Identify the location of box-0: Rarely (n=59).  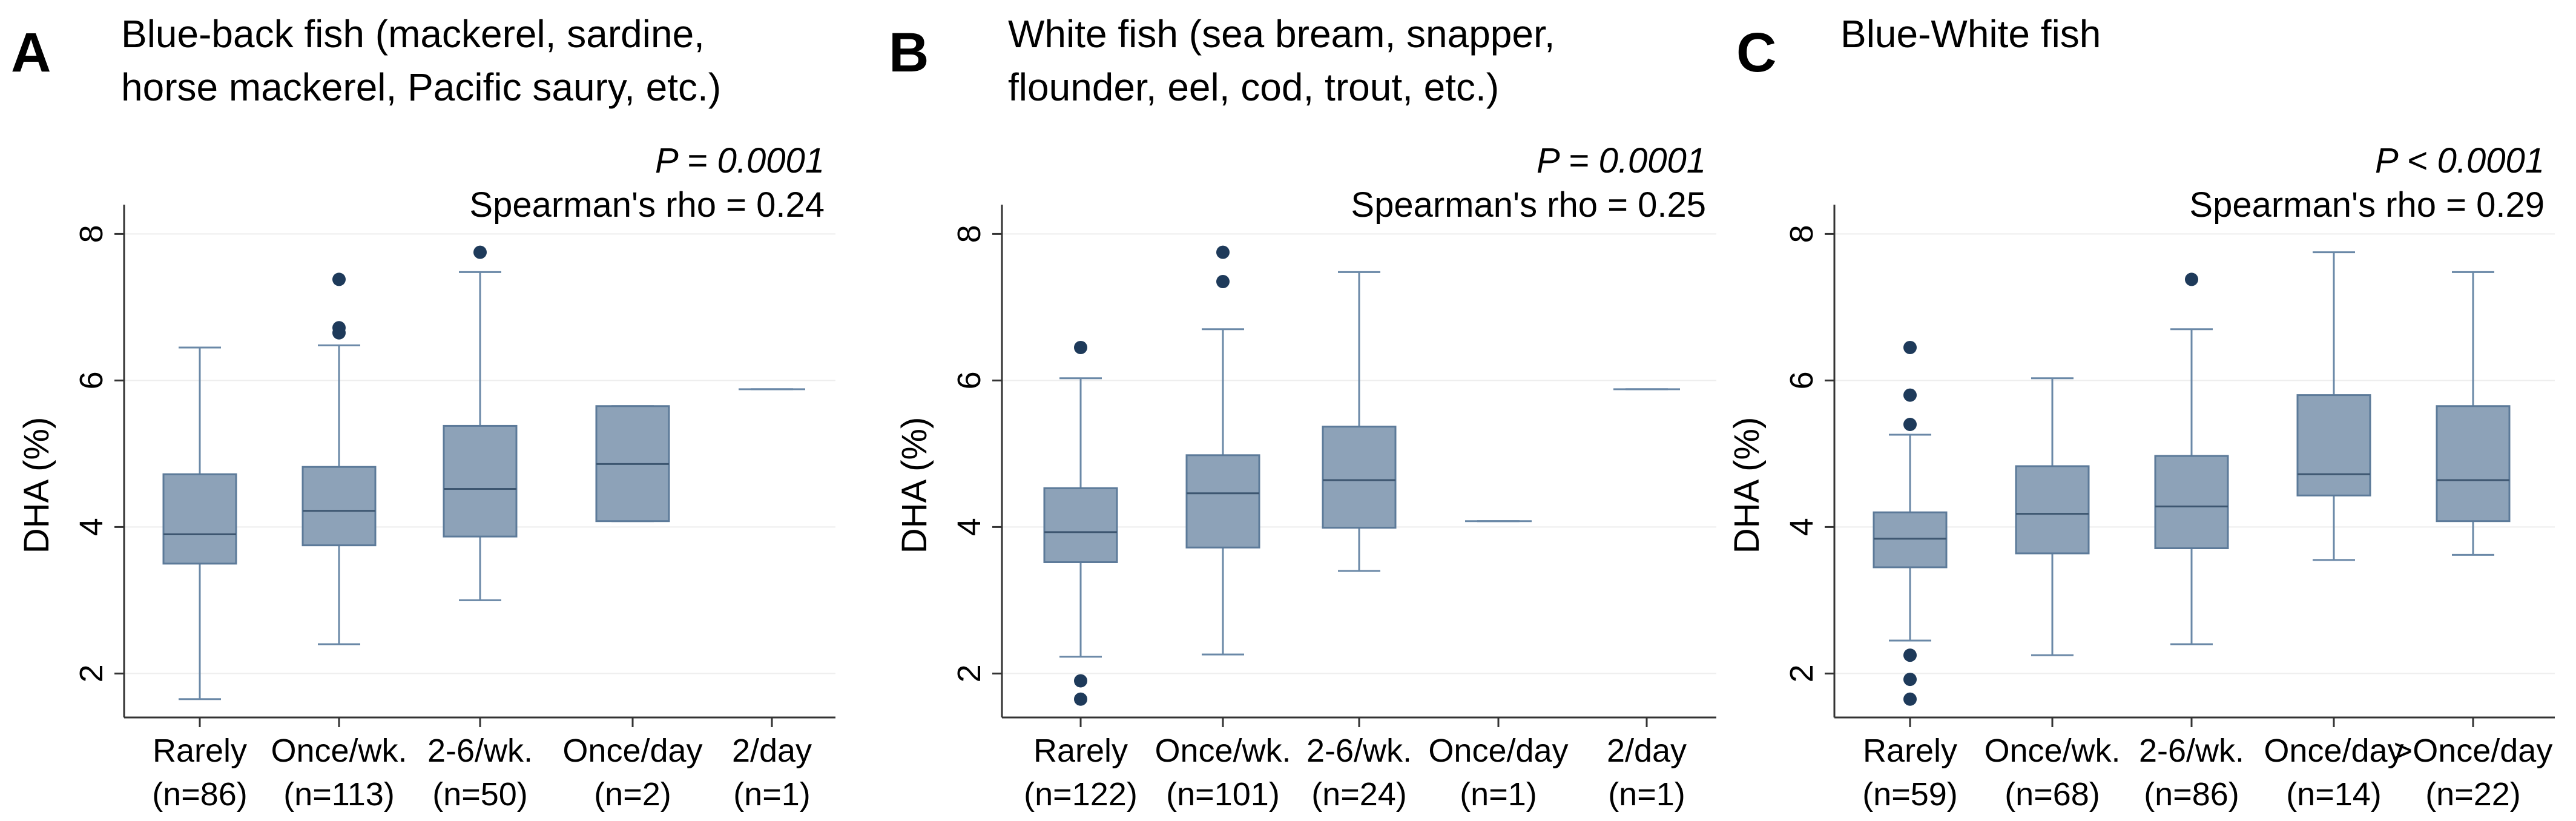
(1910, 576).